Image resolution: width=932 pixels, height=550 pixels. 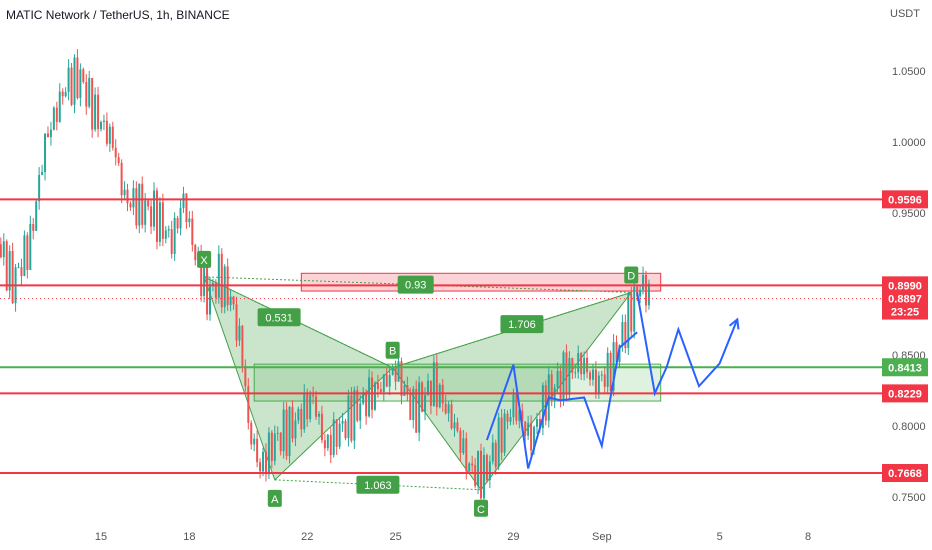 What do you see at coordinates (909, 498) in the screenshot?
I see `y-tick-label: 0.7500` at bounding box center [909, 498].